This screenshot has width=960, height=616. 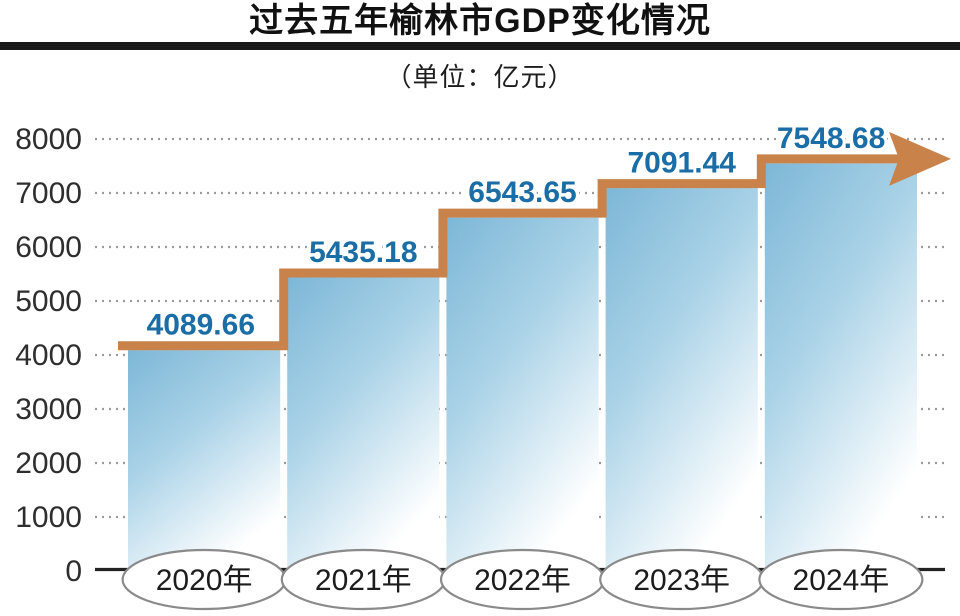 What do you see at coordinates (522, 580) in the screenshot?
I see `year-label-2022年: 2022年` at bounding box center [522, 580].